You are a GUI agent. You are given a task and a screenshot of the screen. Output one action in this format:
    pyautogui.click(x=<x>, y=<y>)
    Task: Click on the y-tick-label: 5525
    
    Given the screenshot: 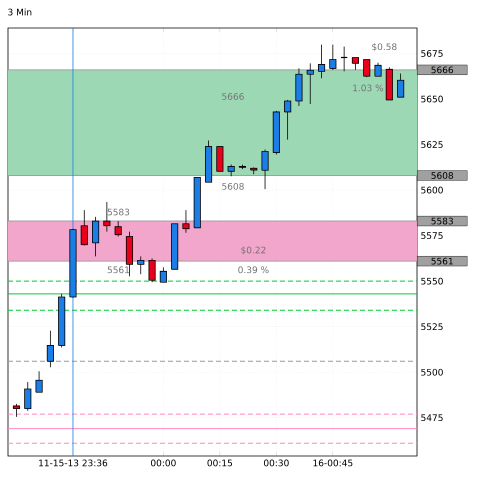 What is the action you would take?
    pyautogui.click(x=432, y=326)
    